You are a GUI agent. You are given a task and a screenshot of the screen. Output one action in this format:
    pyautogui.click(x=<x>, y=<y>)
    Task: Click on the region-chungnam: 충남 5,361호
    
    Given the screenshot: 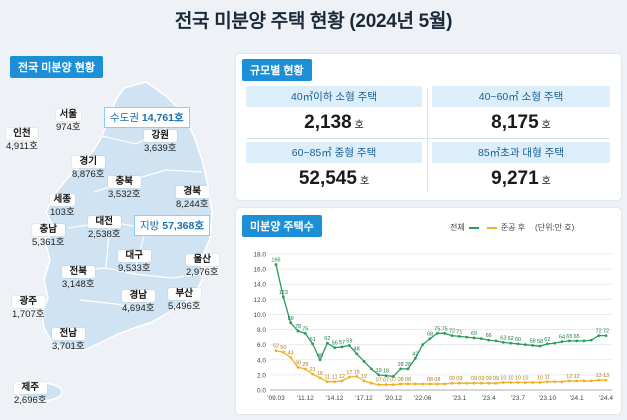 What is the action you would take?
    pyautogui.click(x=48, y=236)
    